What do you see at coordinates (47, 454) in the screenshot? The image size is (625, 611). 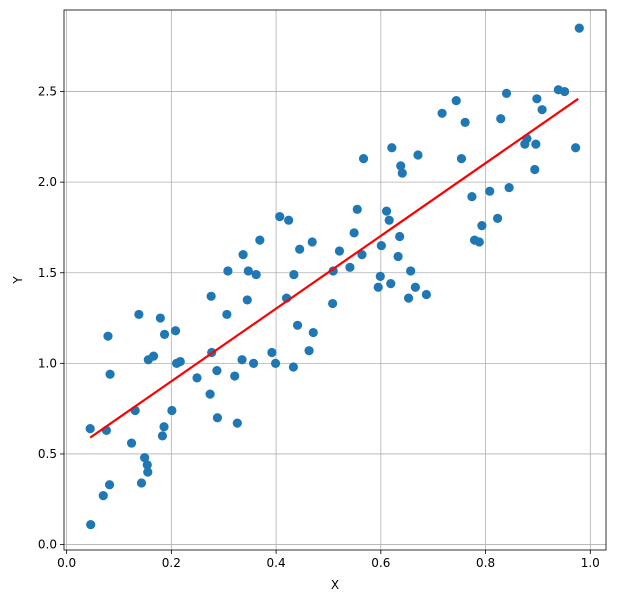 I see `y-tick-label: 0.5` at bounding box center [47, 454].